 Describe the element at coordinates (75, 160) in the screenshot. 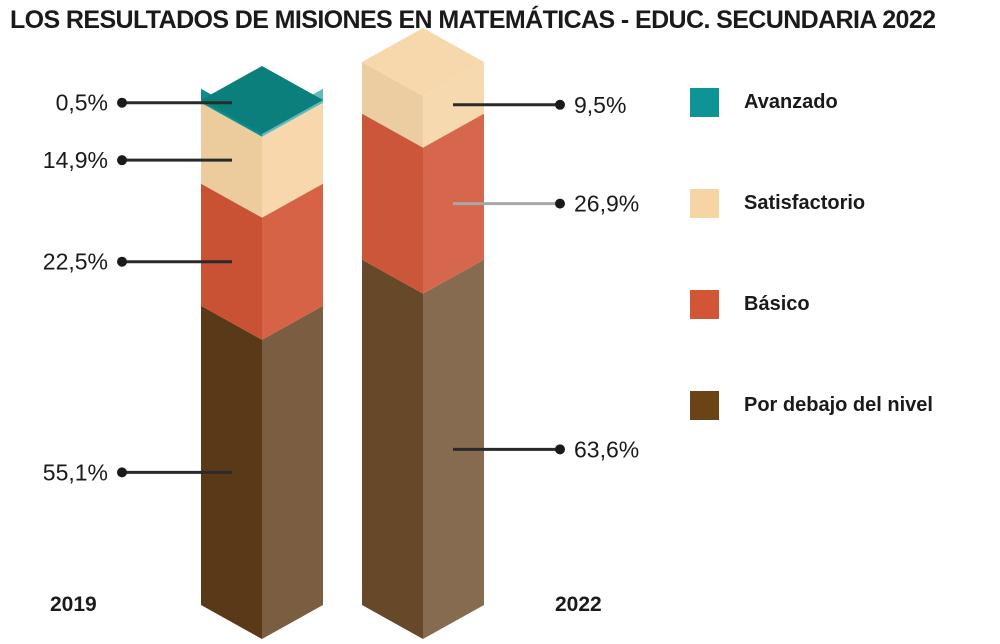

I see `data-label-2019-satisfactorio: 14,9%` at that location.